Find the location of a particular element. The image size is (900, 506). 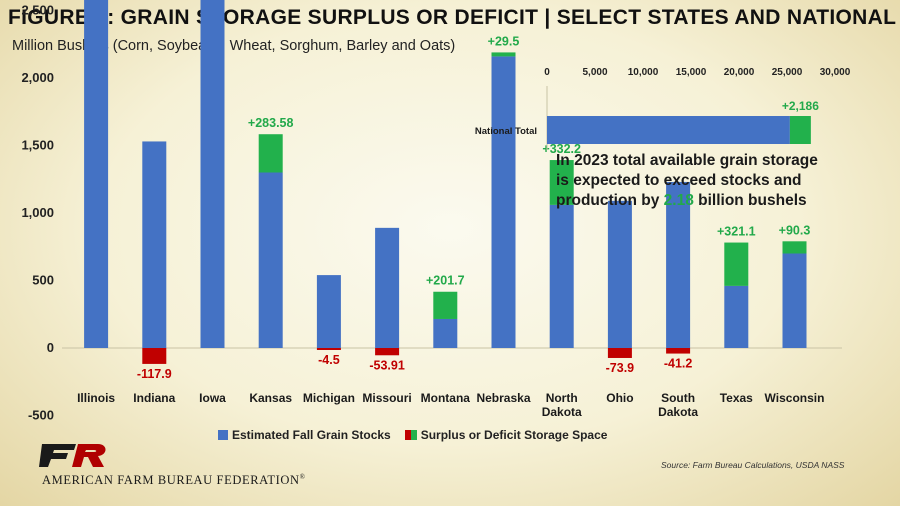

y-tick-label: 2,500 is located at coordinates (37, 10).